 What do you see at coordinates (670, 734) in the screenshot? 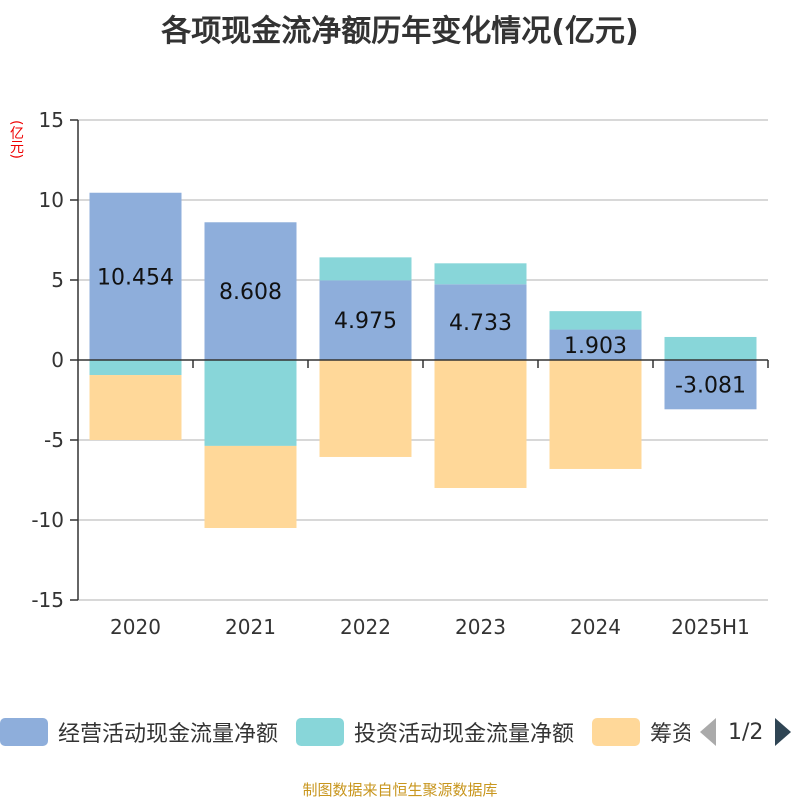
I see `legend-label: 筹资活动现金流量净额` at bounding box center [670, 734].